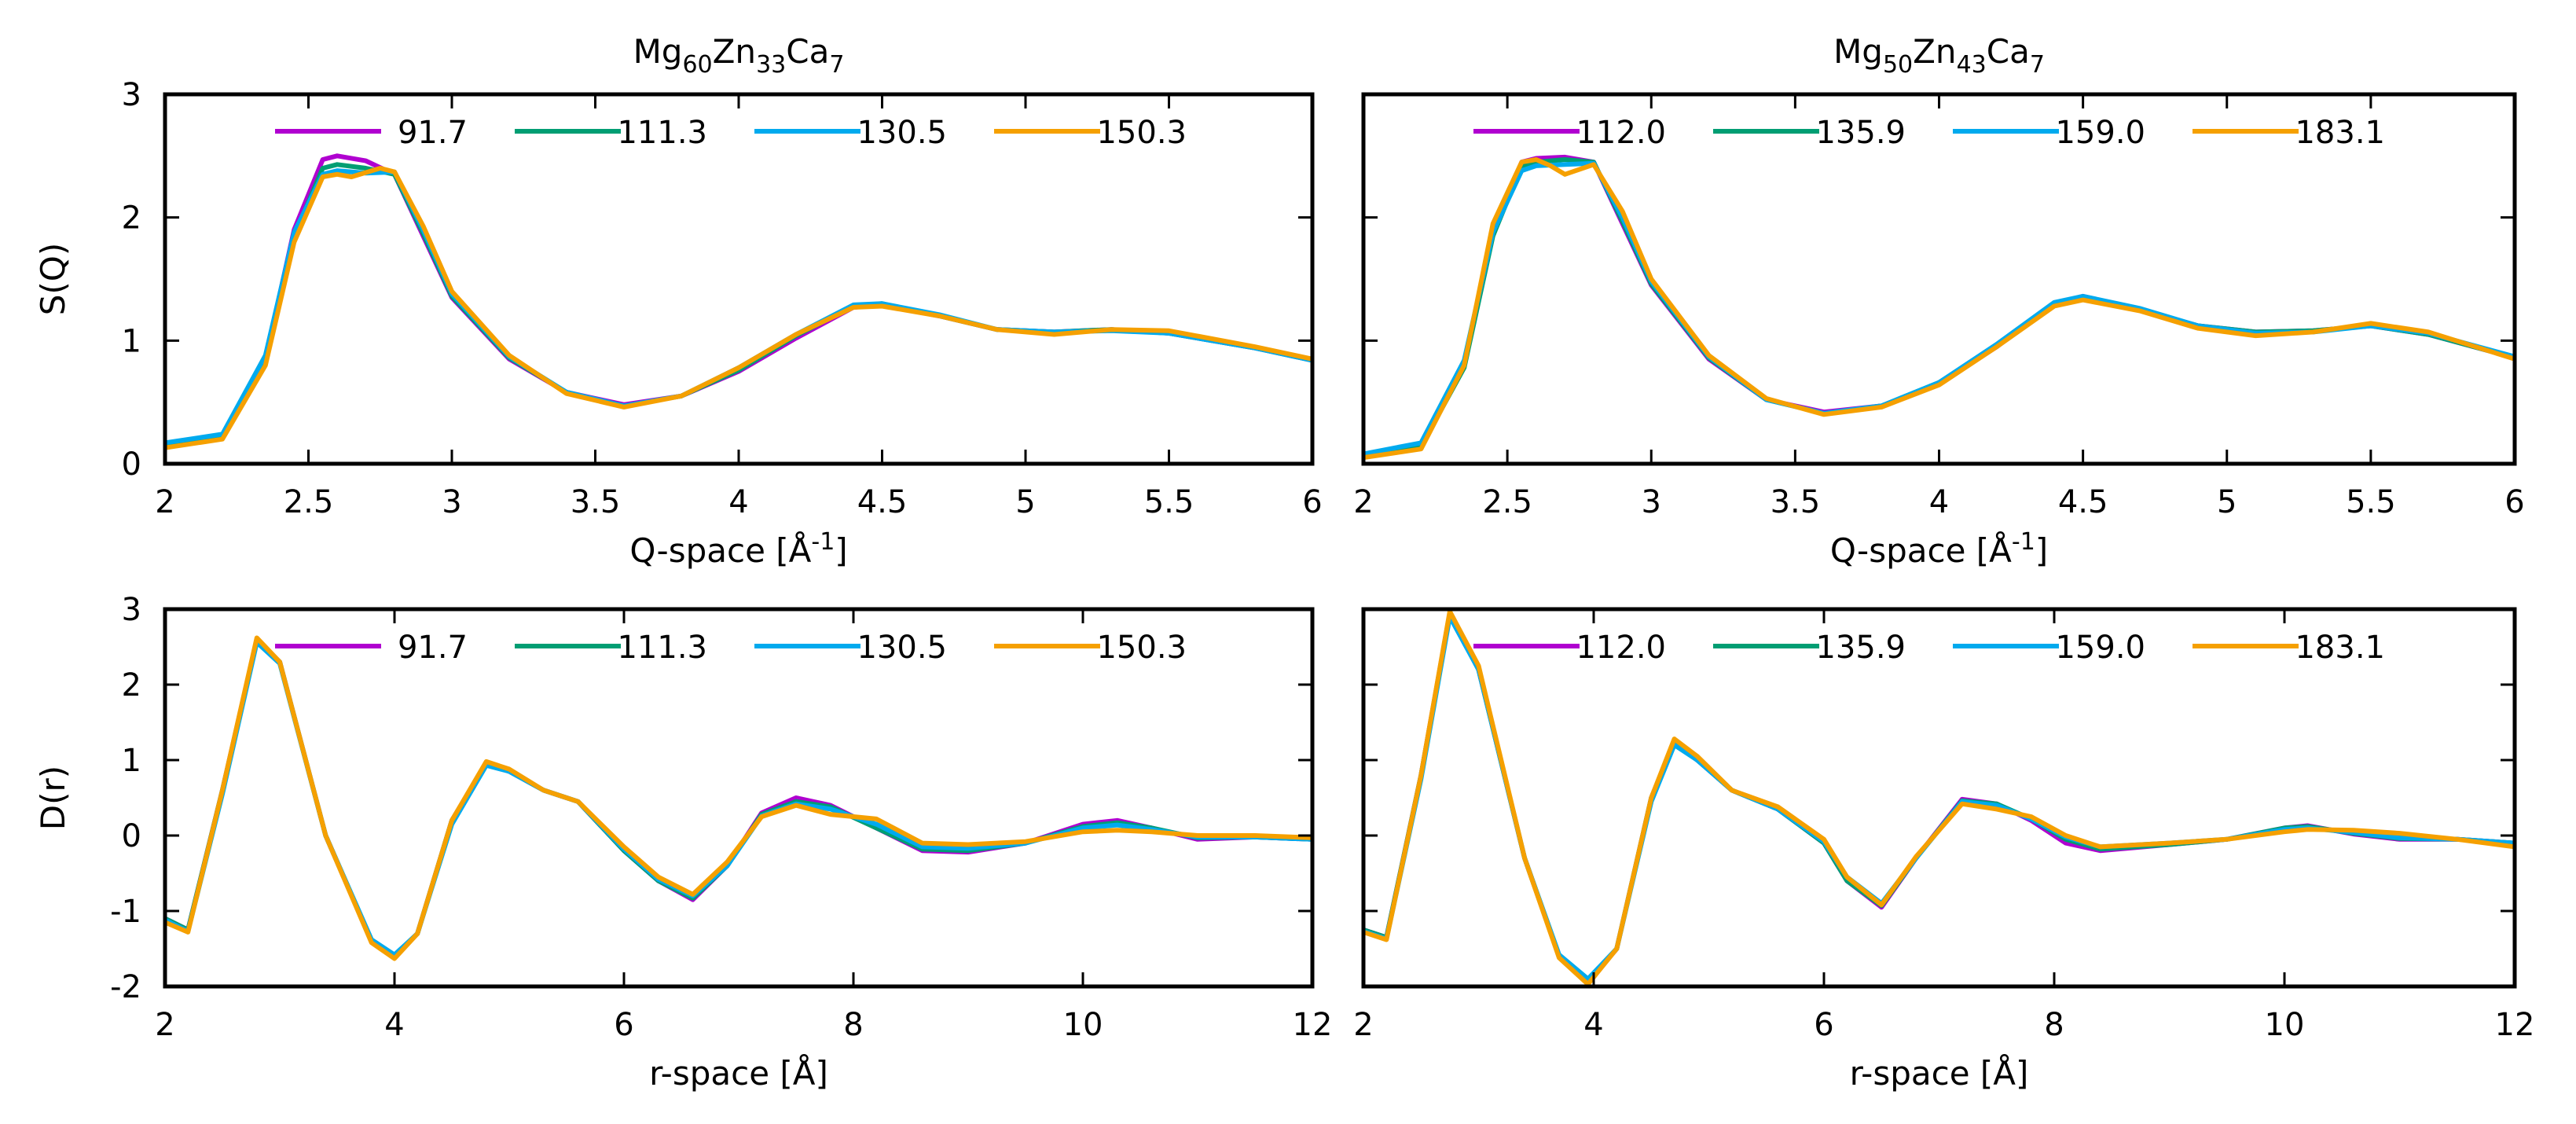 This screenshot has height=1124, width=2576. What do you see at coordinates (739, 55) in the screenshot?
I see `chart-title: Mg60Zn33Ca7` at bounding box center [739, 55].